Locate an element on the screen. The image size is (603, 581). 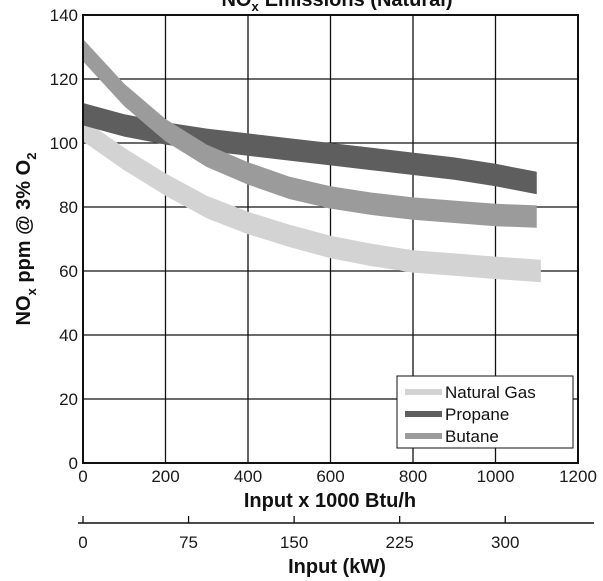
legend-label-2: Butane is located at coordinates (472, 436).